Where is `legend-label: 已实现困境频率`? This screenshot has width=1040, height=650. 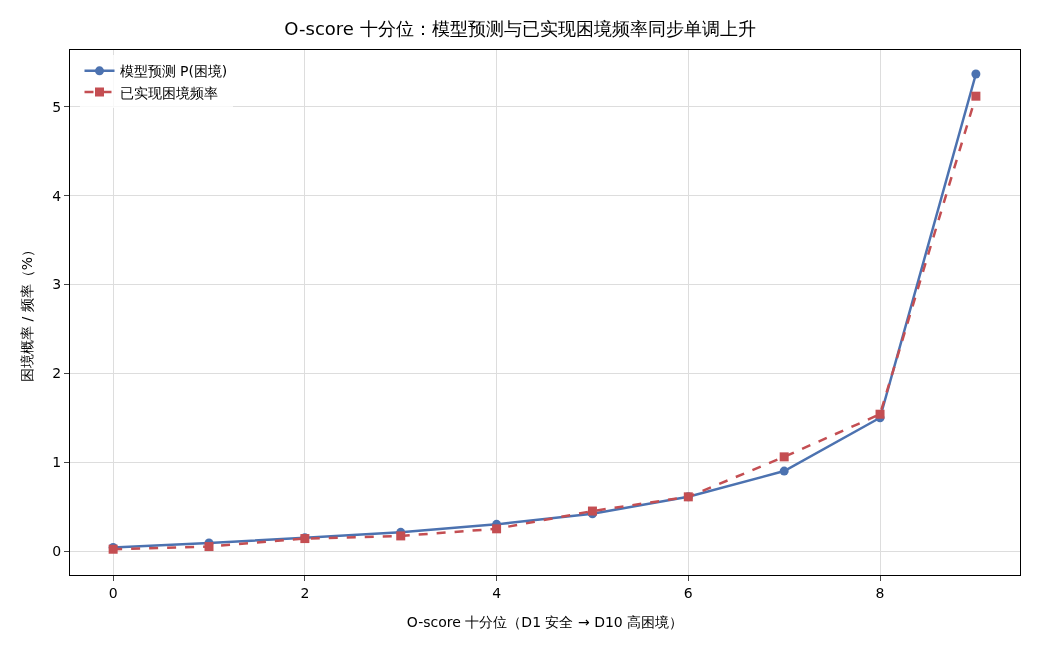 legend-label: 已实现困境频率 is located at coordinates (168, 92).